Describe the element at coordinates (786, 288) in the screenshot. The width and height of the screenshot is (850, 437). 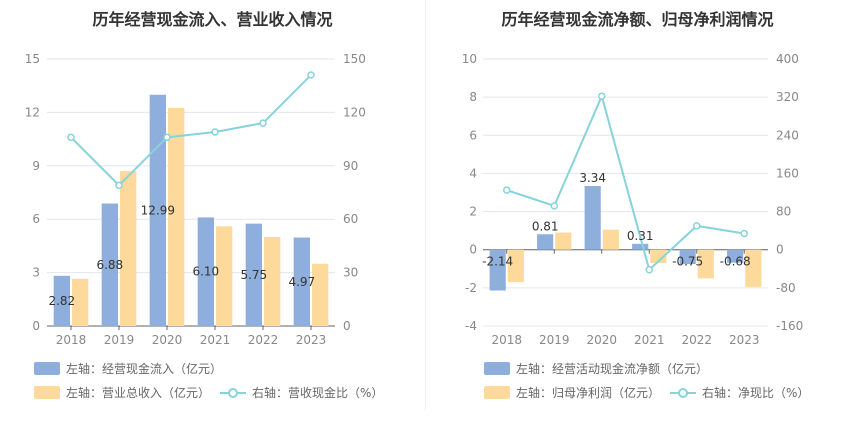
I see `y-right-tick-label: -80` at that location.